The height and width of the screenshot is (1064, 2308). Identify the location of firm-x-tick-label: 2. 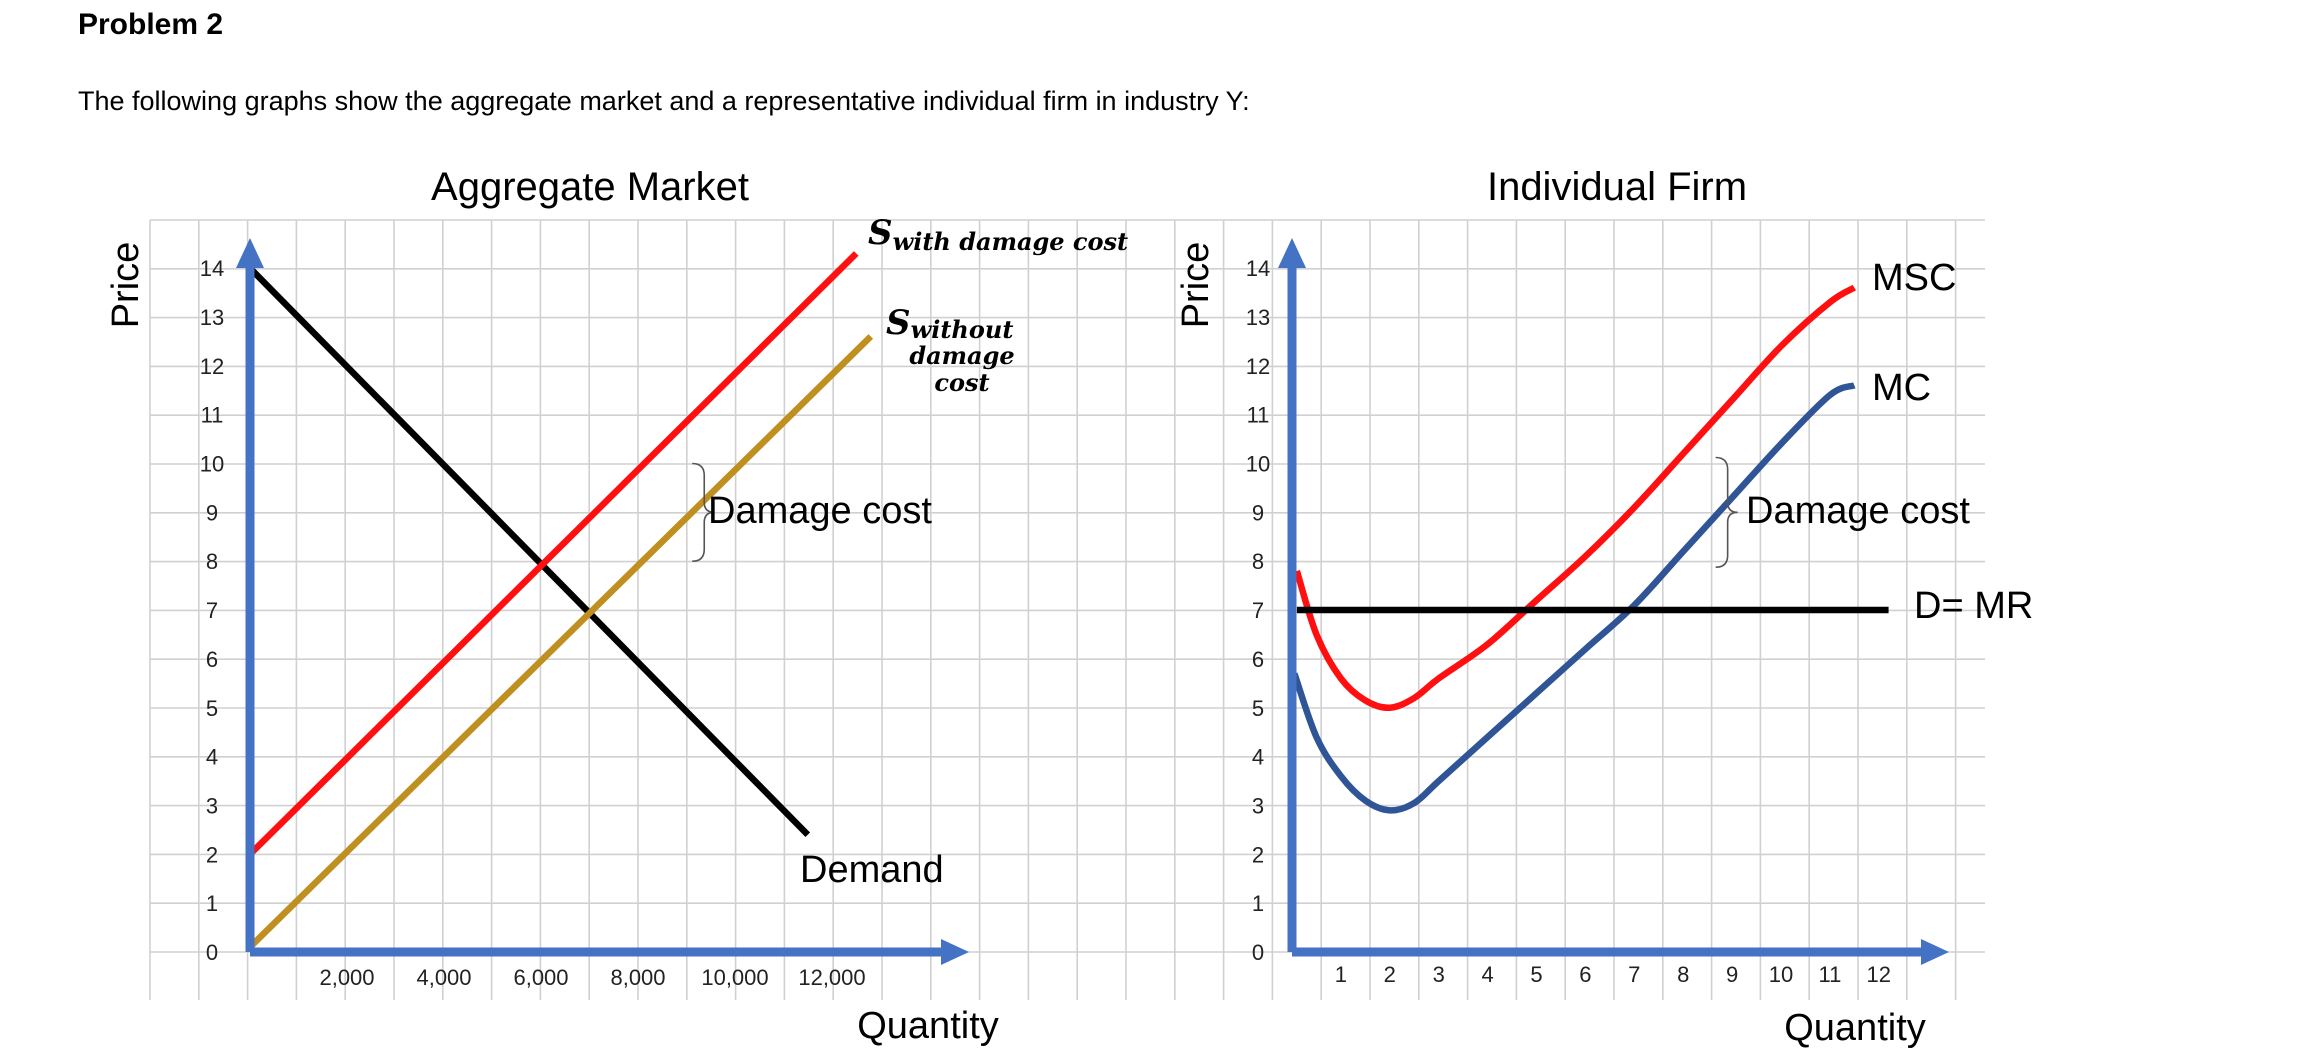
(1390, 974).